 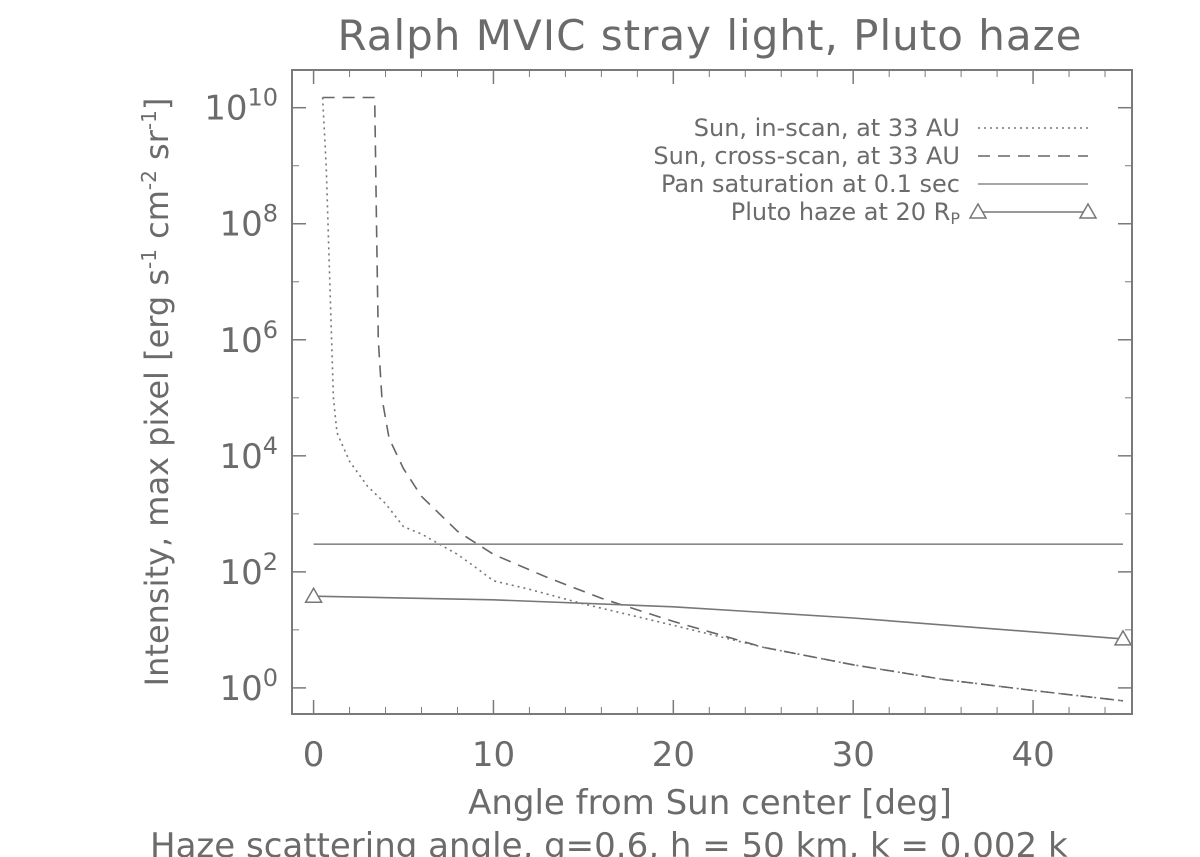 I want to click on y-tick-label: 10⁴, so click(x=248, y=454).